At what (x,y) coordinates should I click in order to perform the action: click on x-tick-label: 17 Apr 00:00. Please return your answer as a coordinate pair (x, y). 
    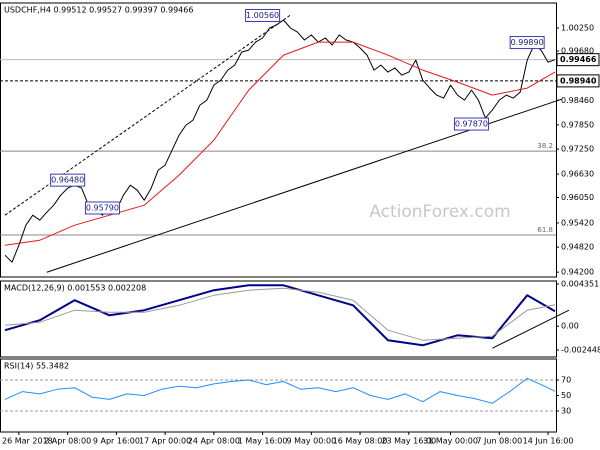
    Looking at the image, I should click on (165, 441).